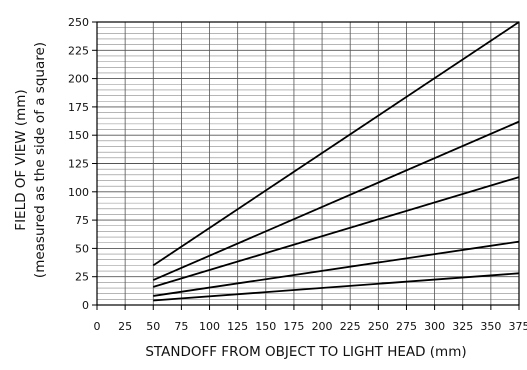 The height and width of the screenshot is (370, 527). I want to click on y-axis-subtitle: (measured as the side of a square), so click(40, 160).